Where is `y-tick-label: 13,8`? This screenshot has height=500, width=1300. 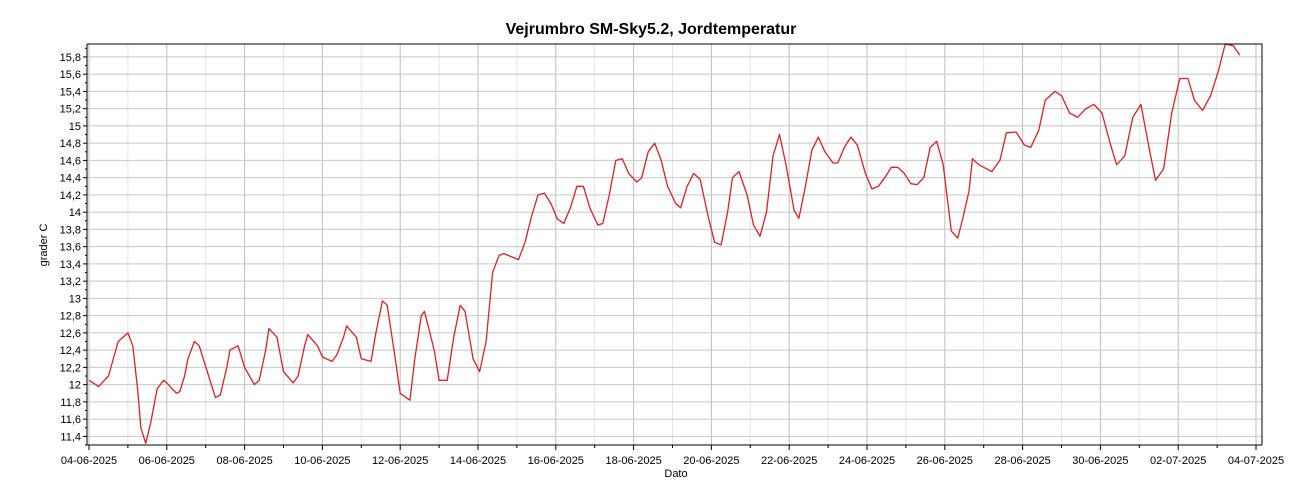 y-tick-label: 13,8 is located at coordinates (70, 230).